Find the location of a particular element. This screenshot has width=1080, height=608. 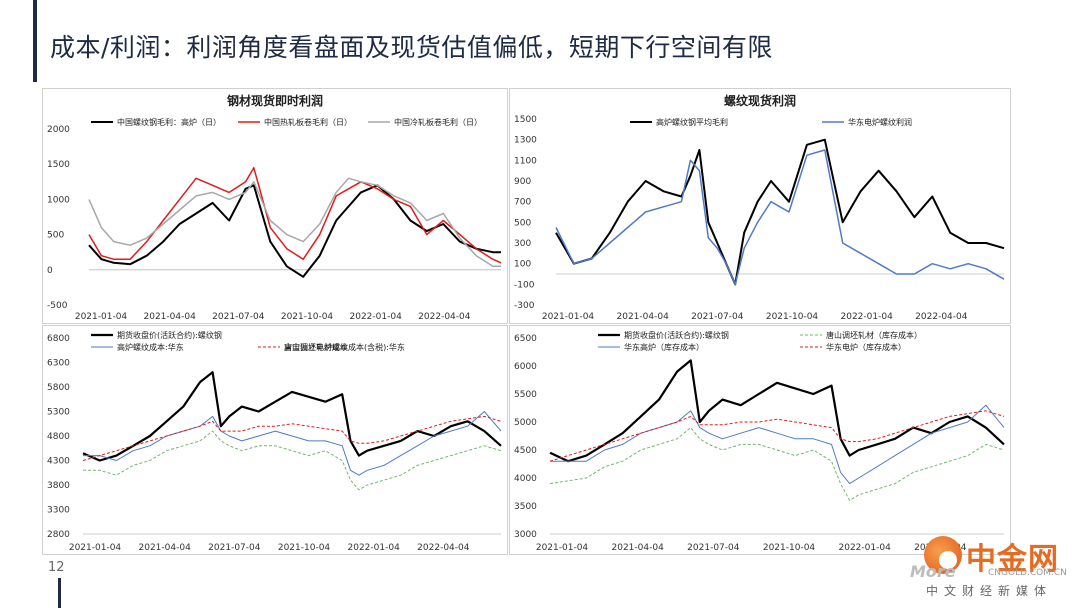

legend-label: 中国螺纹钢毛利：高炉（日） is located at coordinates (169, 122).